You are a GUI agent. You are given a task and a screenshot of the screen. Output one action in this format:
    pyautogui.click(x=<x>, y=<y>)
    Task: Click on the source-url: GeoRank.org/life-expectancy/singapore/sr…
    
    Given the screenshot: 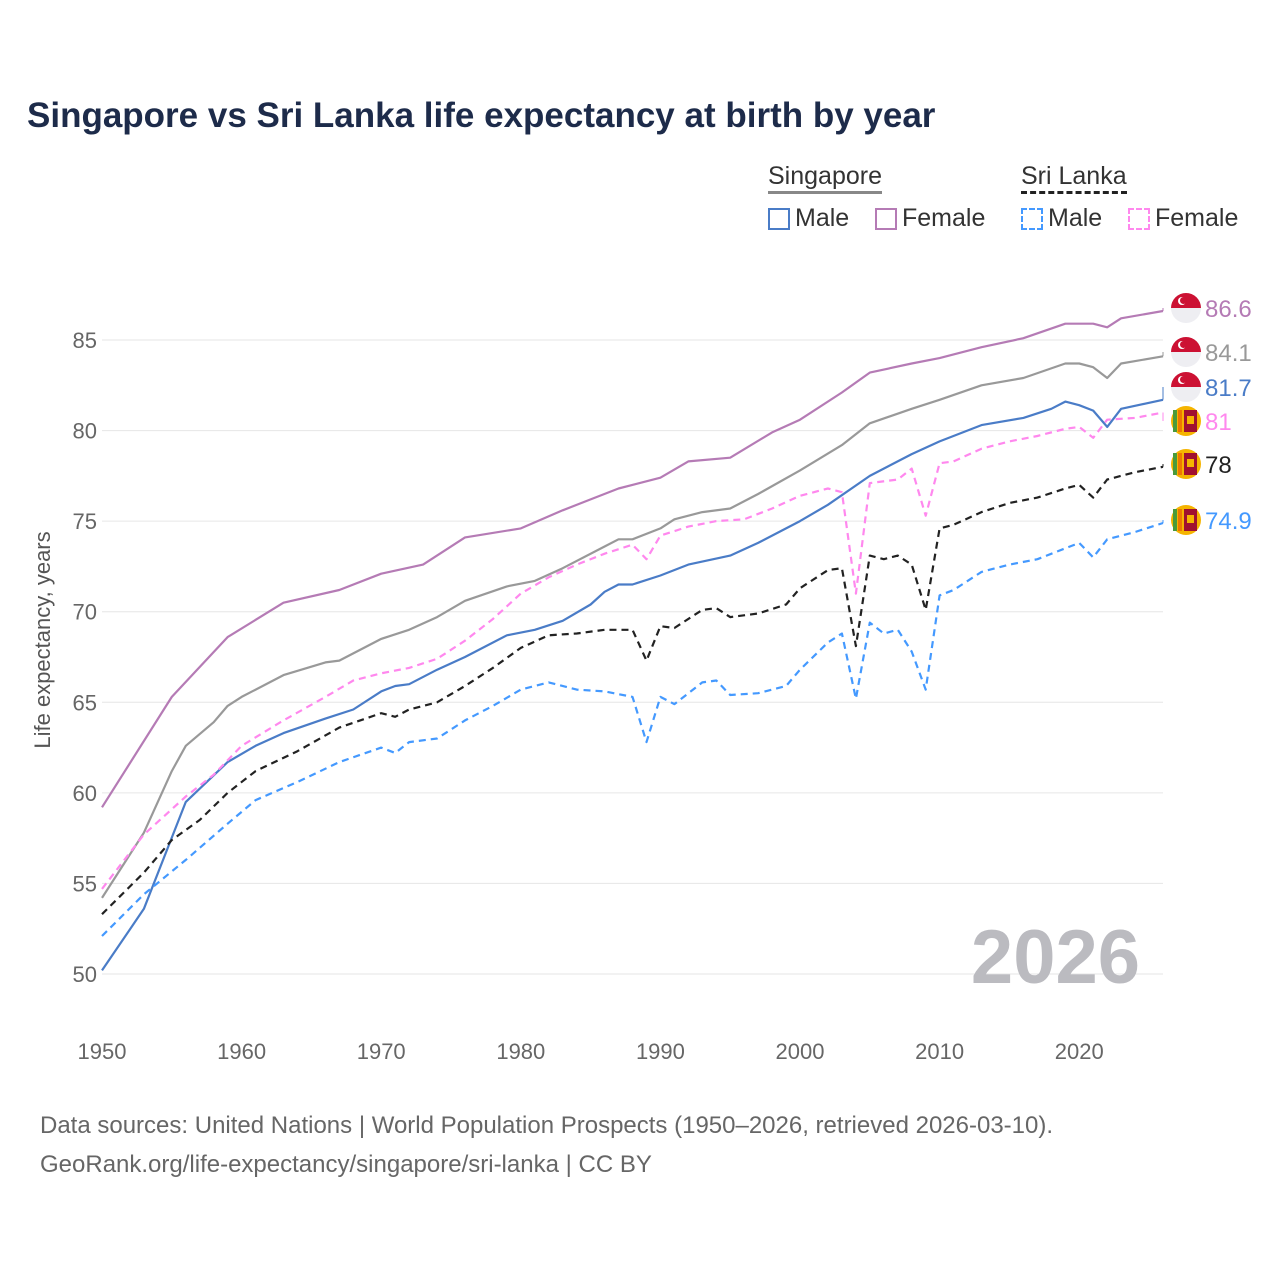 What is the action you would take?
    pyautogui.click(x=346, y=1164)
    